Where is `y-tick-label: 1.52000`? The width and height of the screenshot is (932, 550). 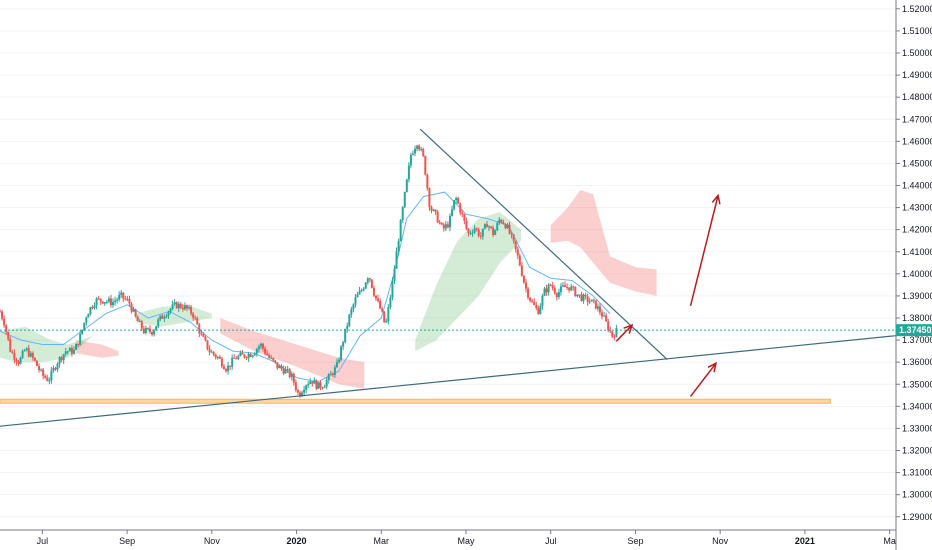
y-tick-label: 1.52000 is located at coordinates (917, 9).